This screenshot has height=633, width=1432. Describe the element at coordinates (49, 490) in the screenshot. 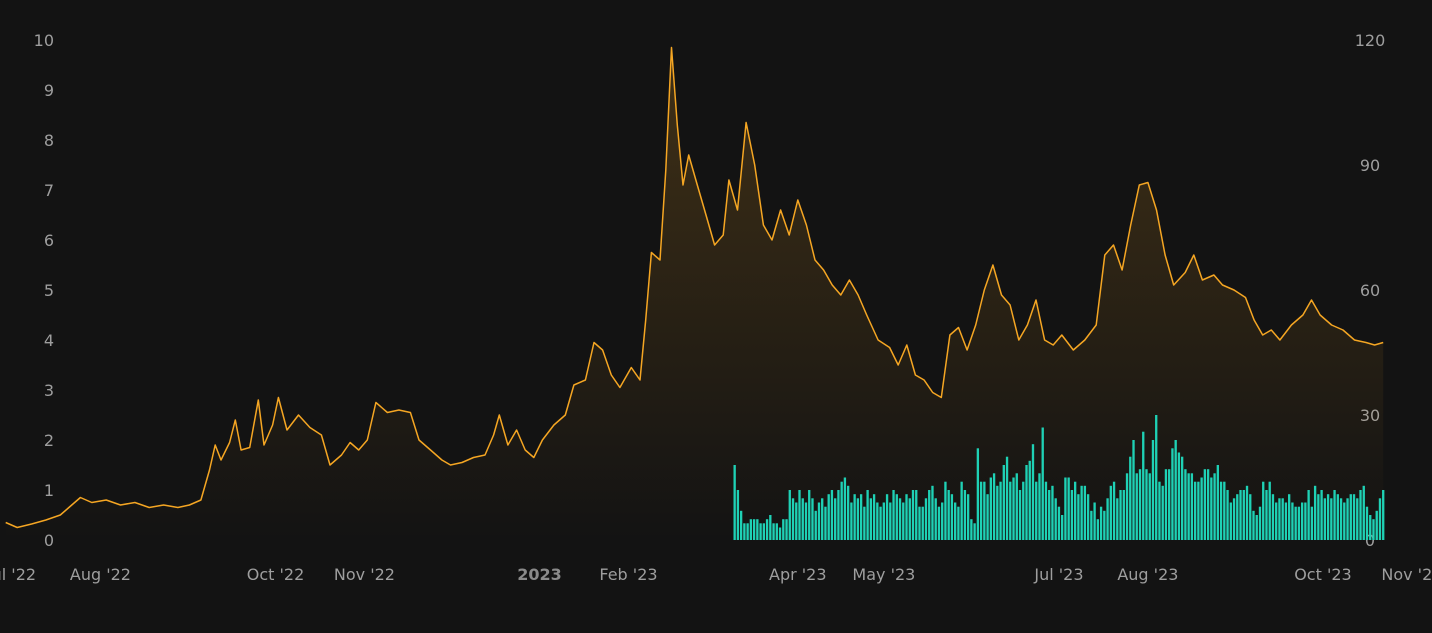

I see `left-tick-label: 1` at that location.